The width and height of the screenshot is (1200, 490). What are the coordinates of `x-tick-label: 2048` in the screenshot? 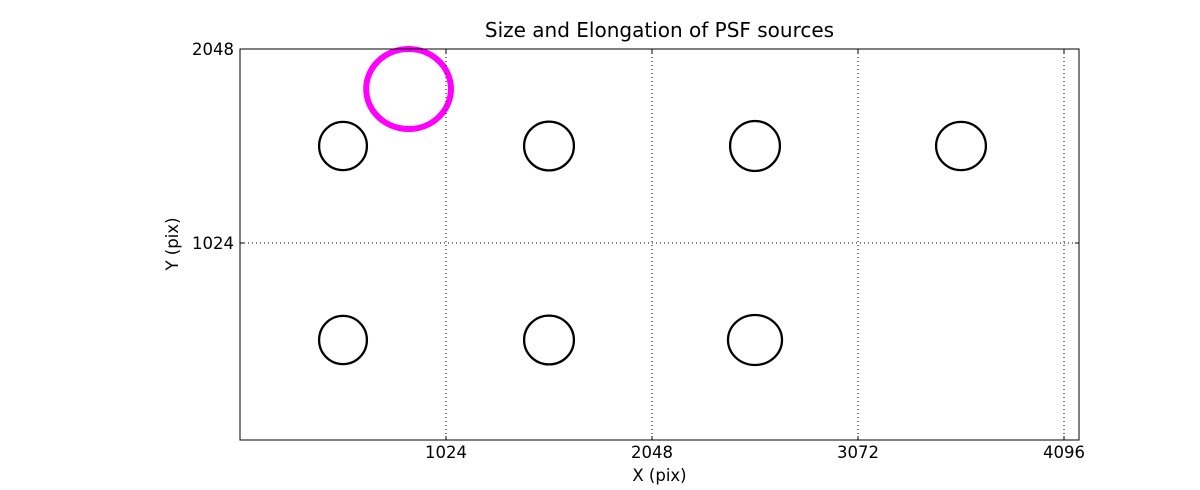 It's located at (652, 452).